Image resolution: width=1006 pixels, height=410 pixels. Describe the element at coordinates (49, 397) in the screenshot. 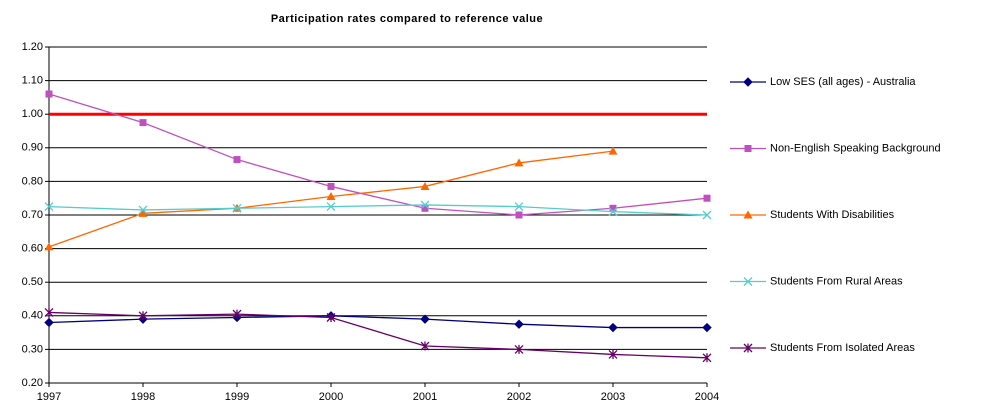

I see `x-tick-label: 1997` at that location.